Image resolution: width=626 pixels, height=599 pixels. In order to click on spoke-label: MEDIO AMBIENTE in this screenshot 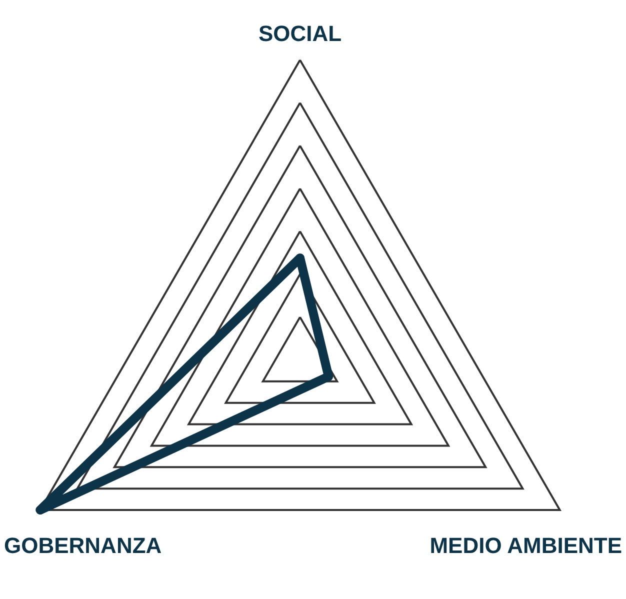, I will do `click(526, 545)`.